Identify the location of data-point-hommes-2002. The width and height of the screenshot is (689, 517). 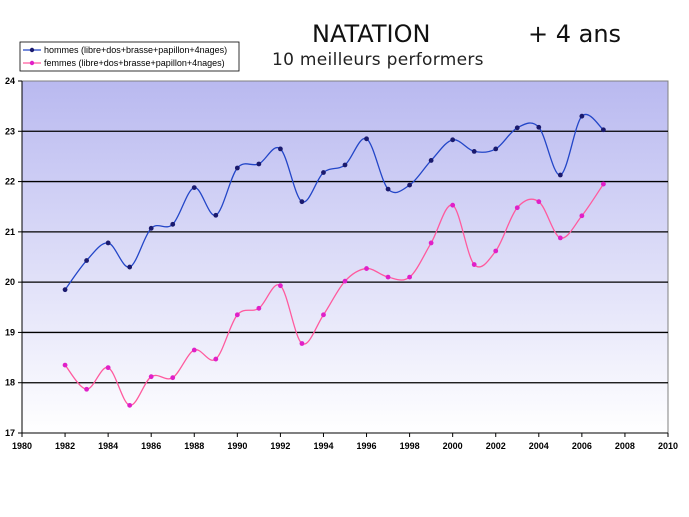
(496, 149).